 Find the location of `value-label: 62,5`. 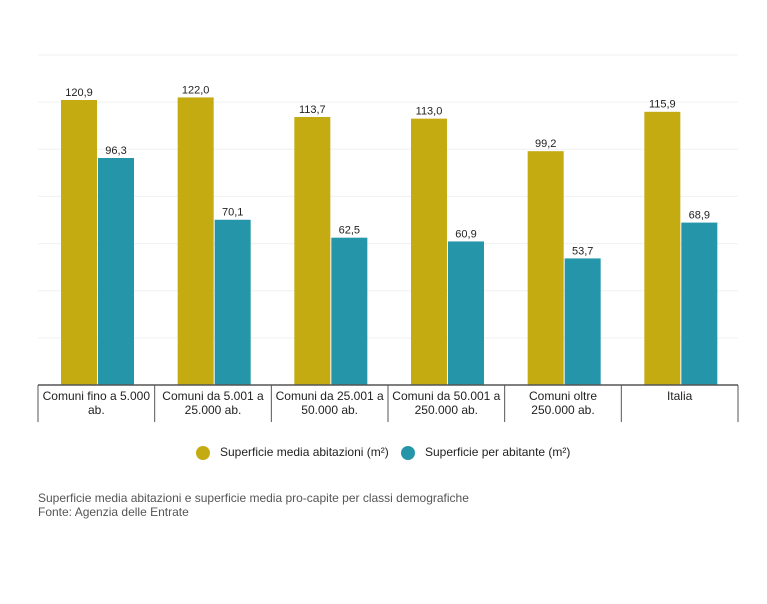

value-label: 62,5 is located at coordinates (349, 231).